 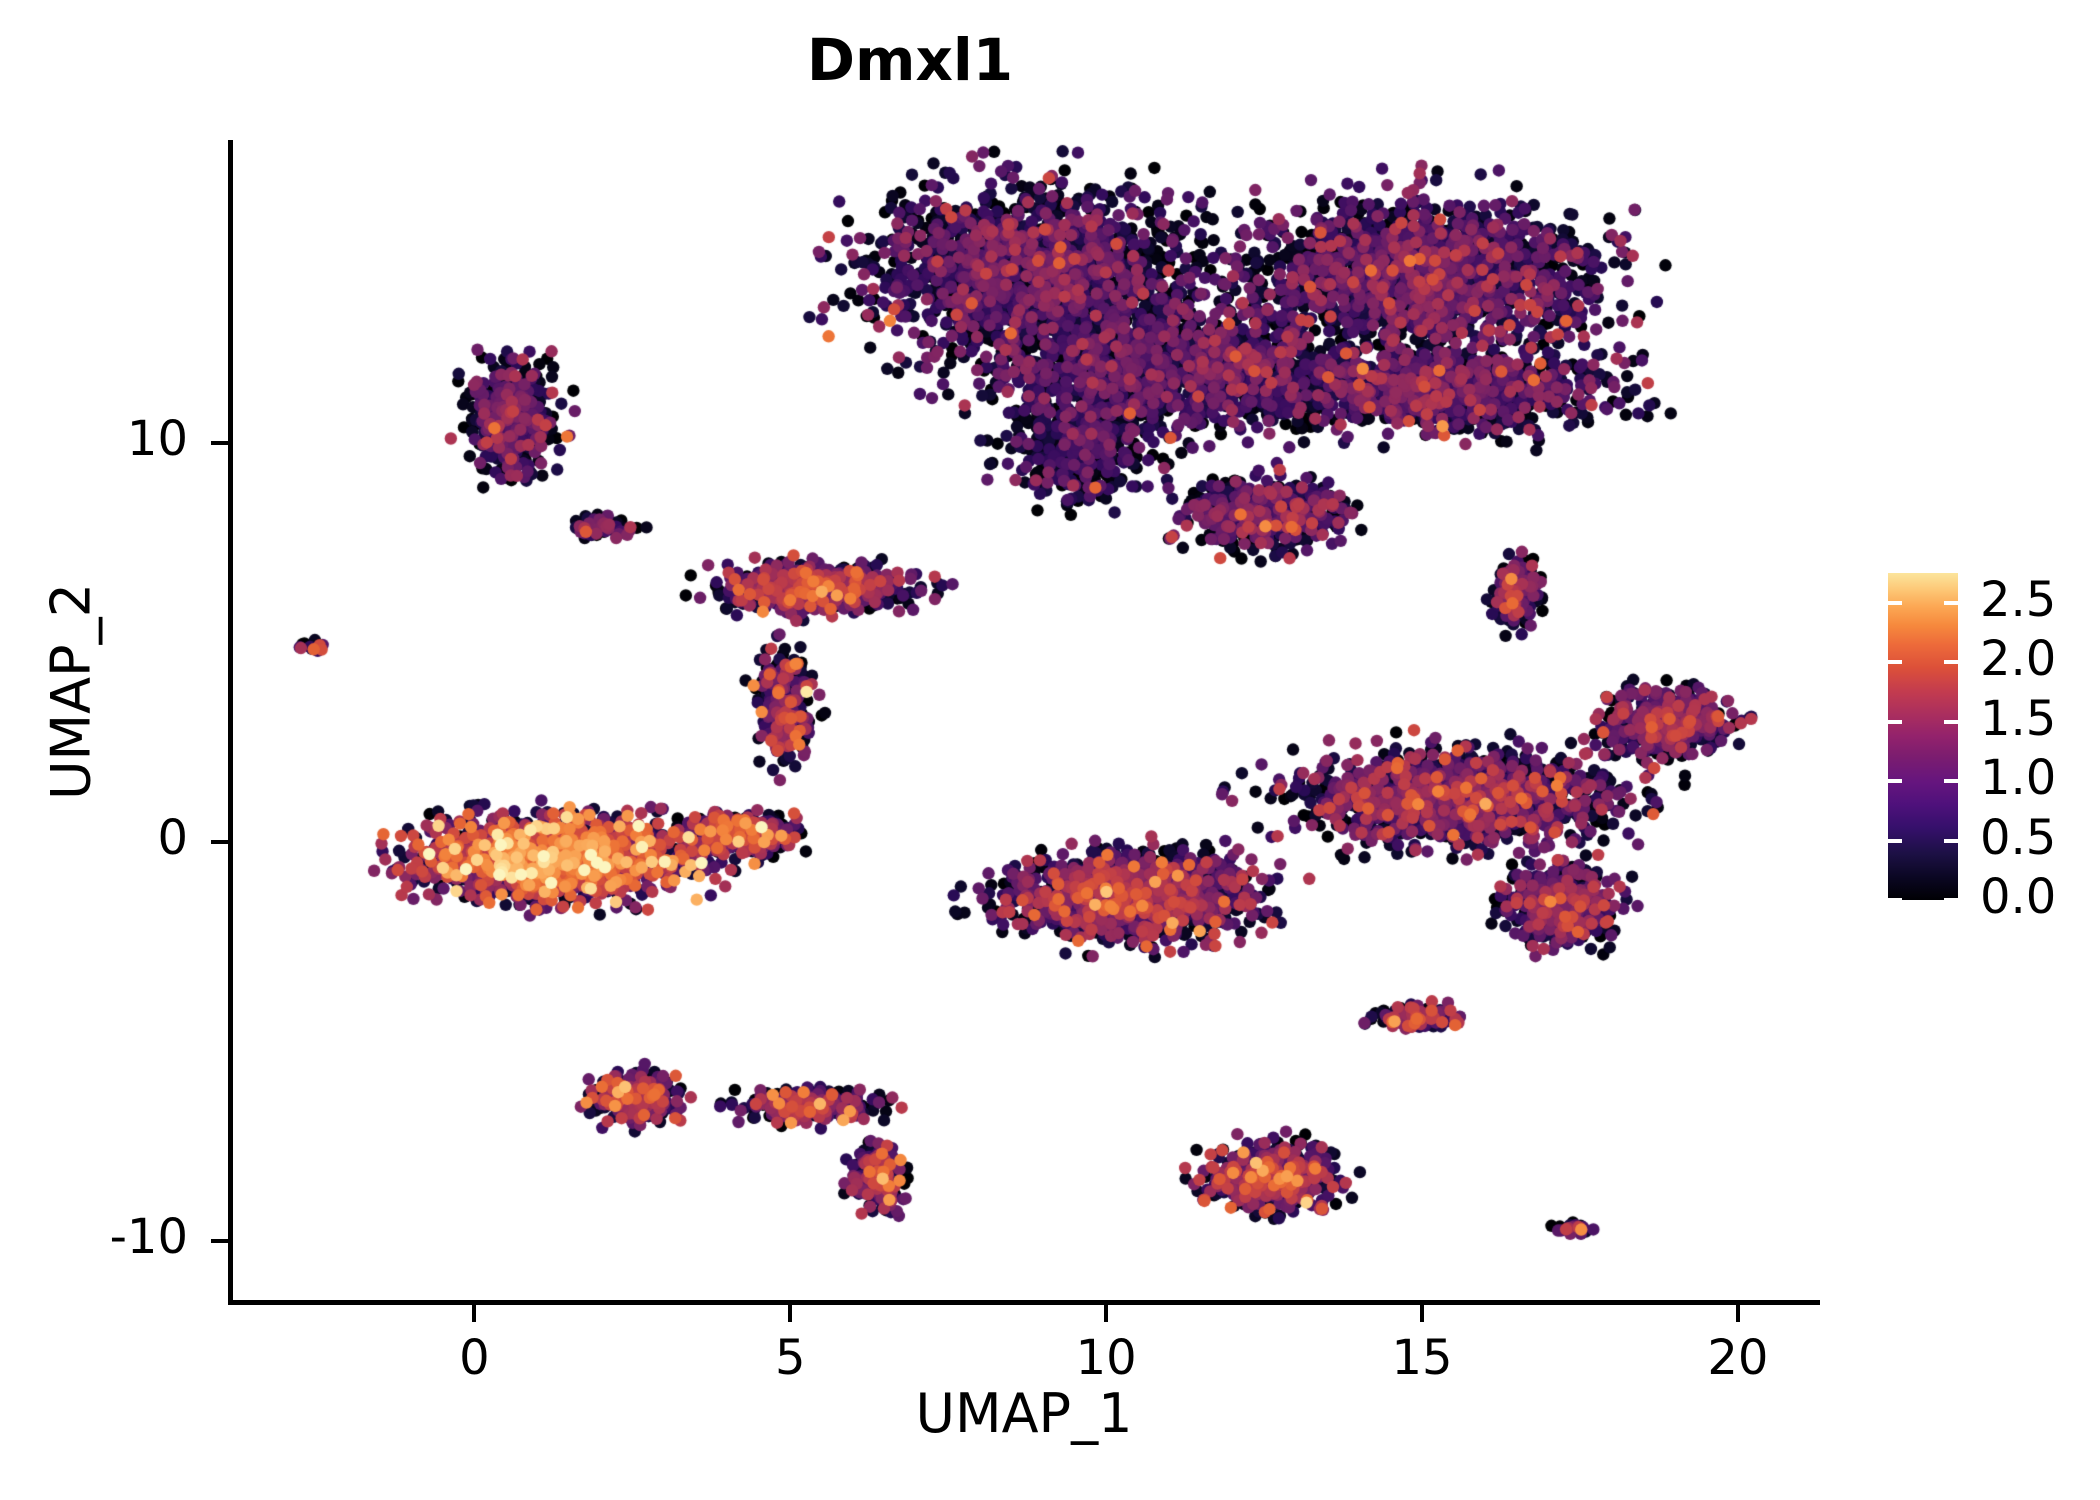 What do you see at coordinates (1923, 736) in the screenshot?
I see `colorbar-gradient` at bounding box center [1923, 736].